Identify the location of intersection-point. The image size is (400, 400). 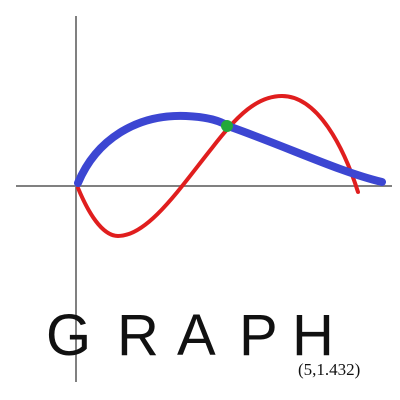
(227, 126).